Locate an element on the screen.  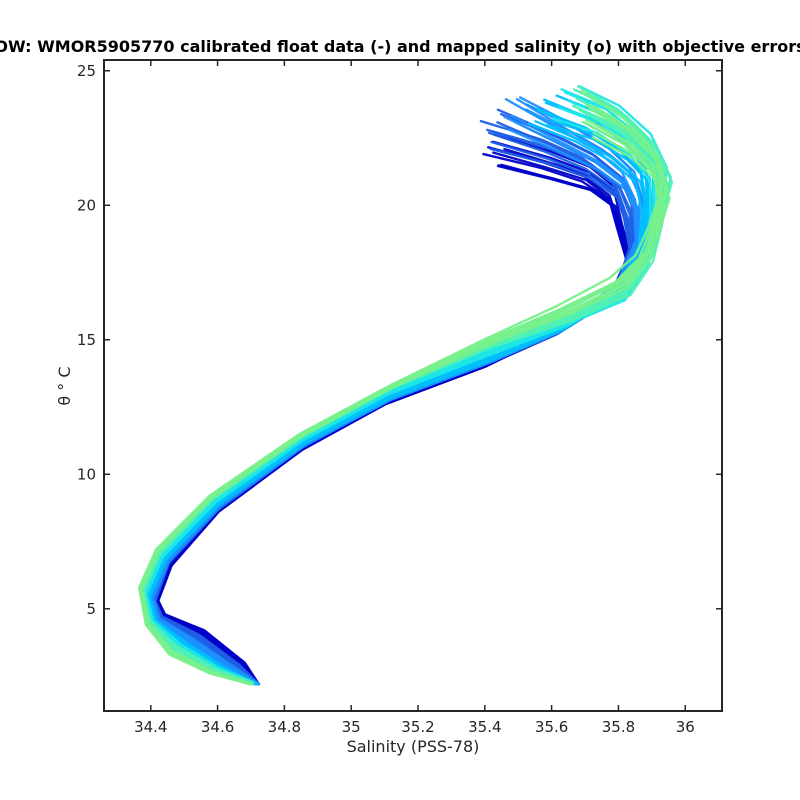
y-tick-label: 15 is located at coordinates (86, 340).